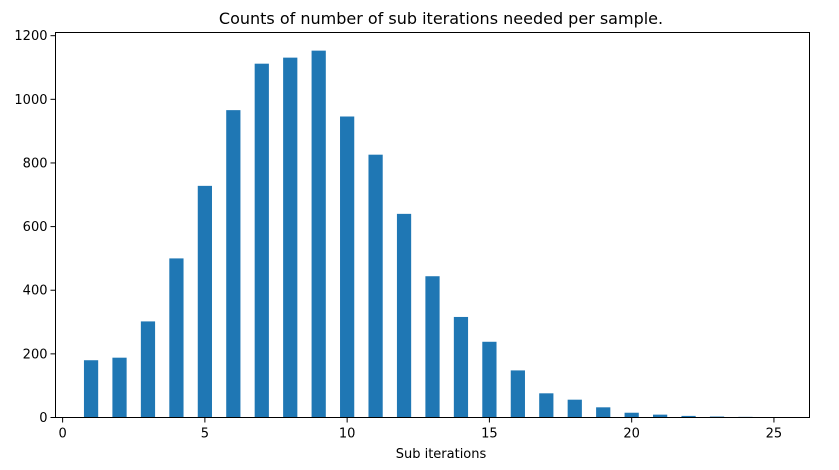 The image size is (839, 470). Describe the element at coordinates (30, 36) in the screenshot. I see `y-tick-label-1200: 1200` at that location.